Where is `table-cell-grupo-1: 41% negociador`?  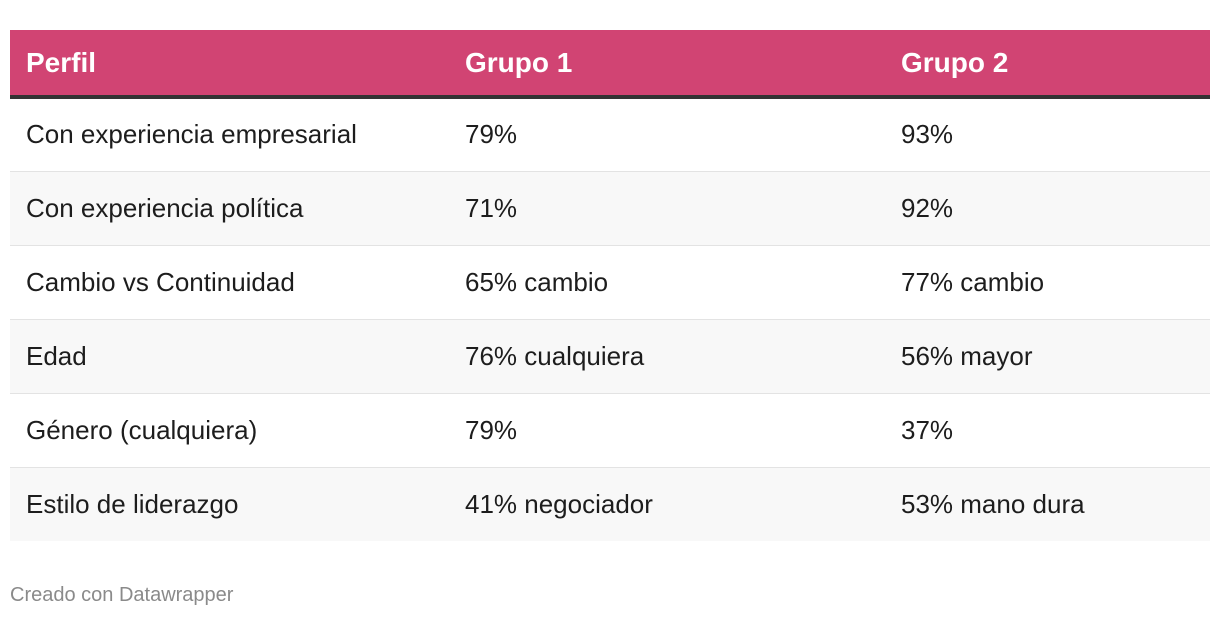
table-cell-grupo-1: 41% negociador is located at coordinates (667, 504).